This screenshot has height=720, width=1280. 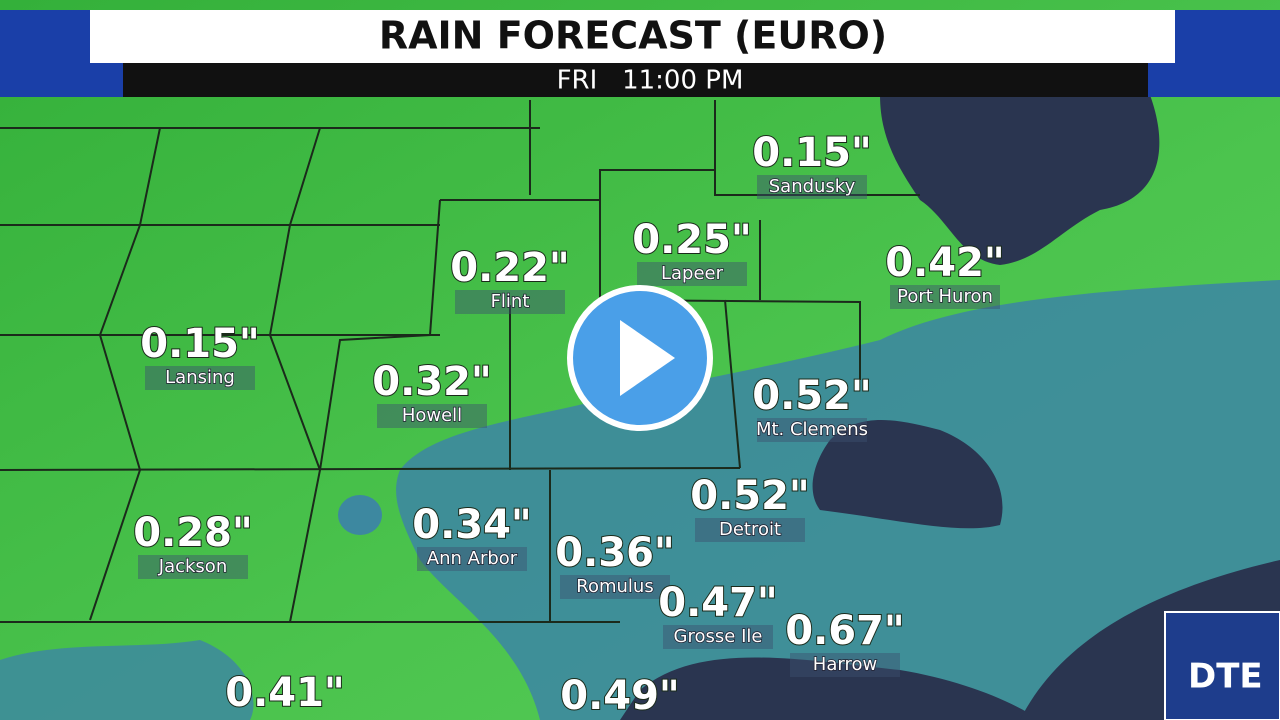 What do you see at coordinates (830, 688) in the screenshot?
I see `lake-erie` at bounding box center [830, 688].